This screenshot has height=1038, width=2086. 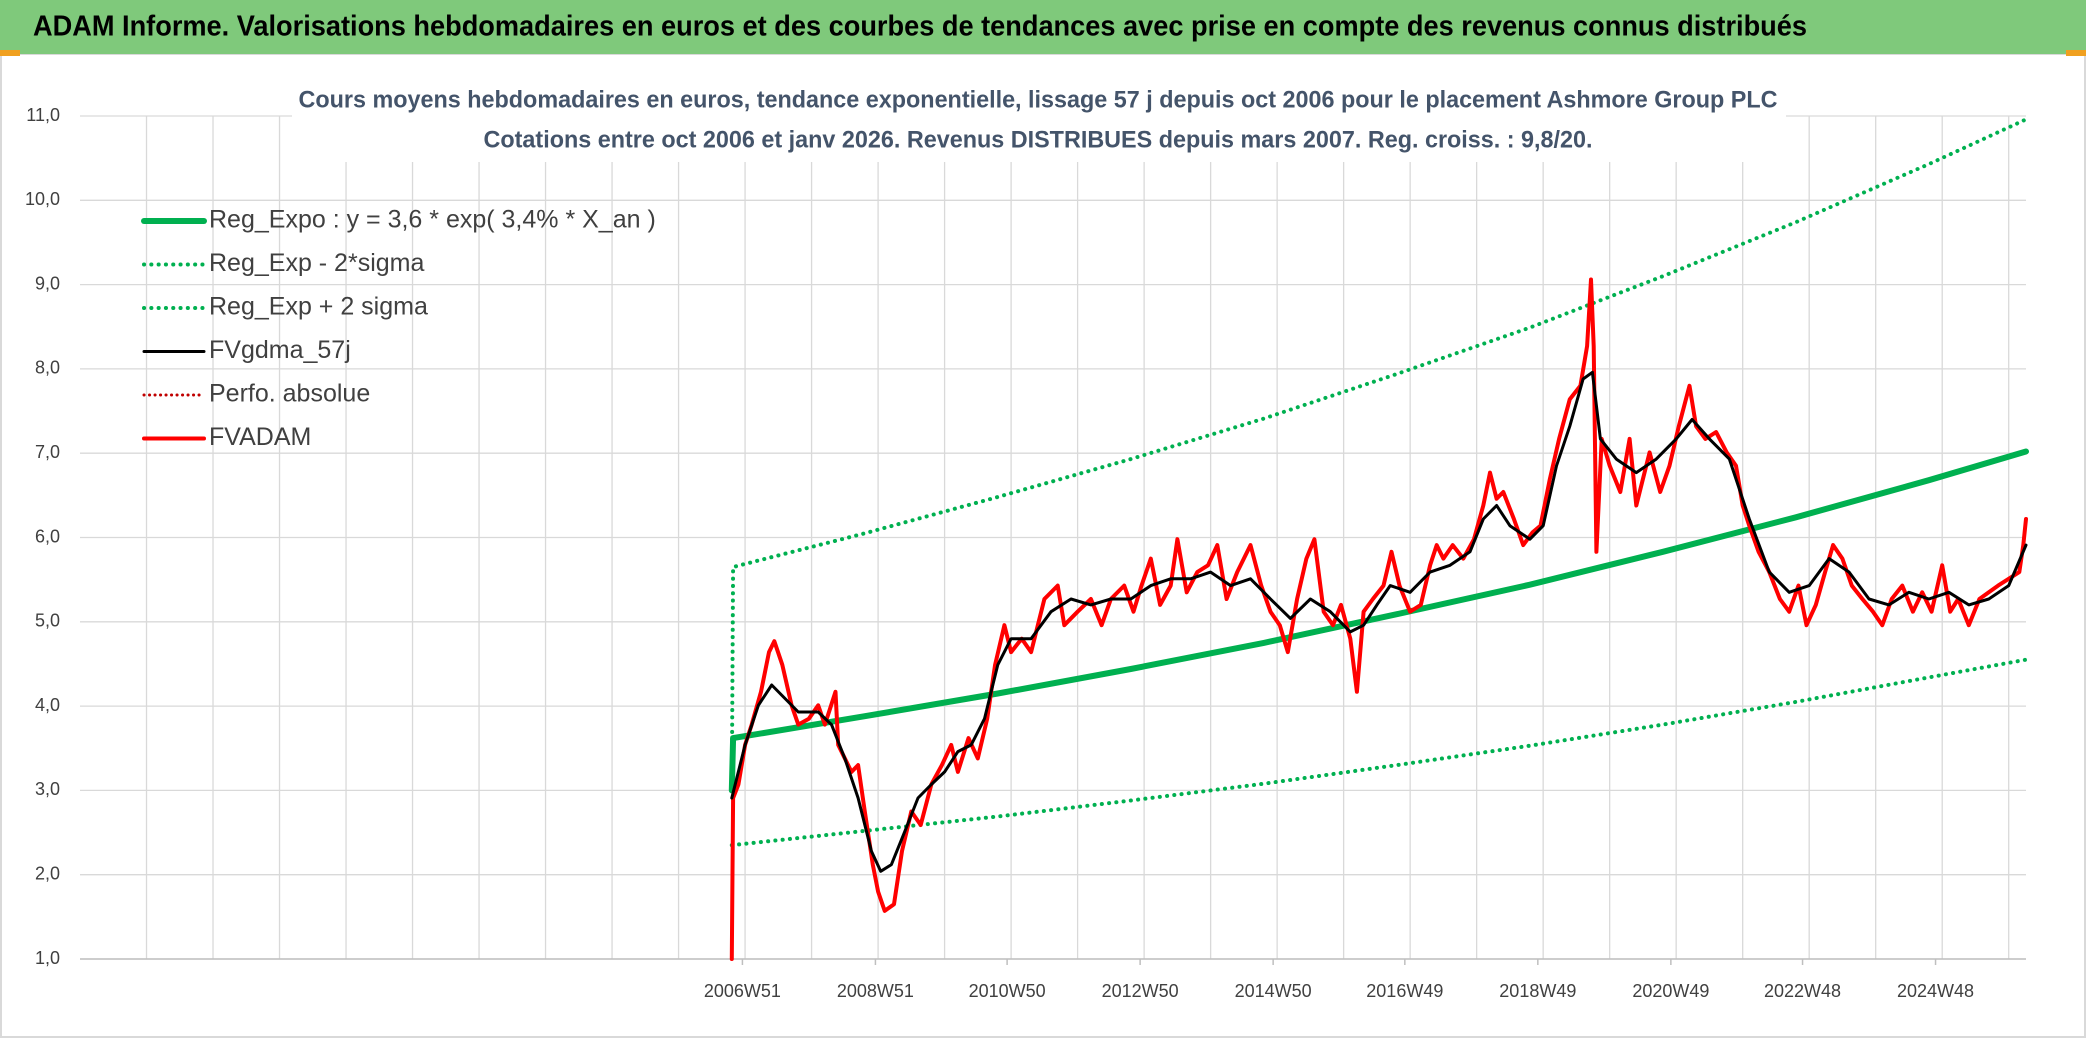 I want to click on y-tick-label: 4,0, so click(x=47, y=705).